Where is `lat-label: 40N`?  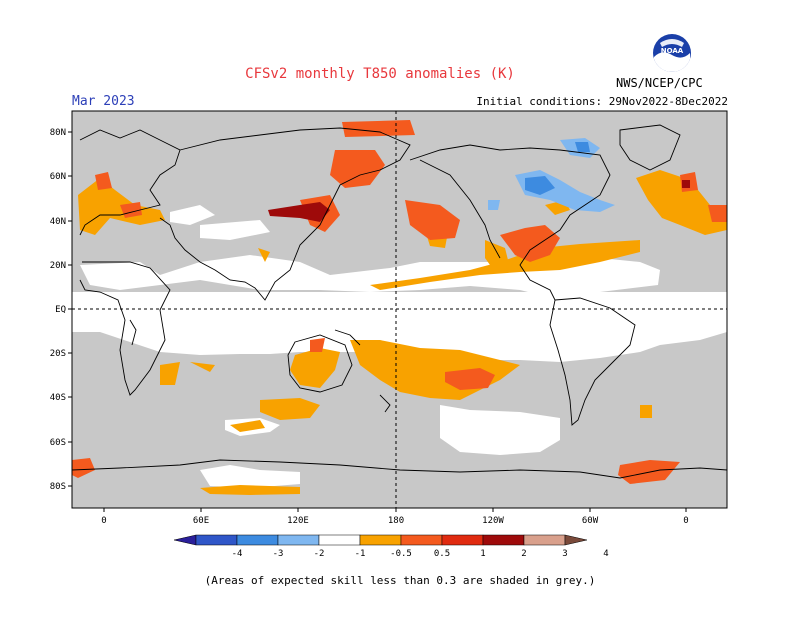 lat-label: 40N is located at coordinates (58, 222).